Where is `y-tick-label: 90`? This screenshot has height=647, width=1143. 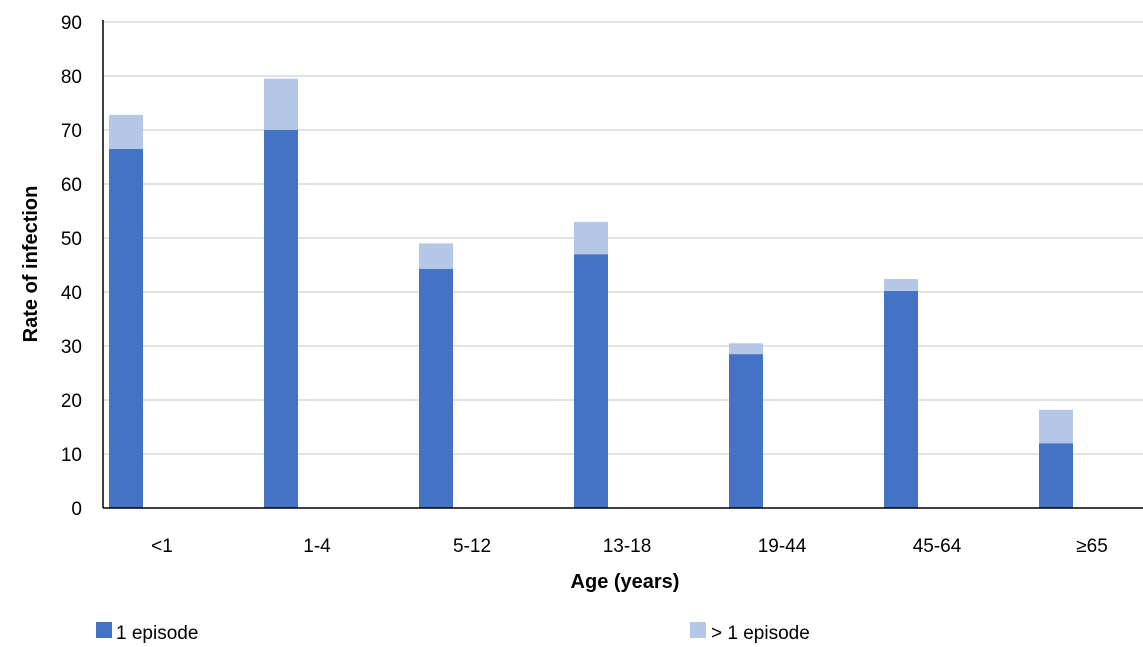
y-tick-label: 90 is located at coordinates (71, 23).